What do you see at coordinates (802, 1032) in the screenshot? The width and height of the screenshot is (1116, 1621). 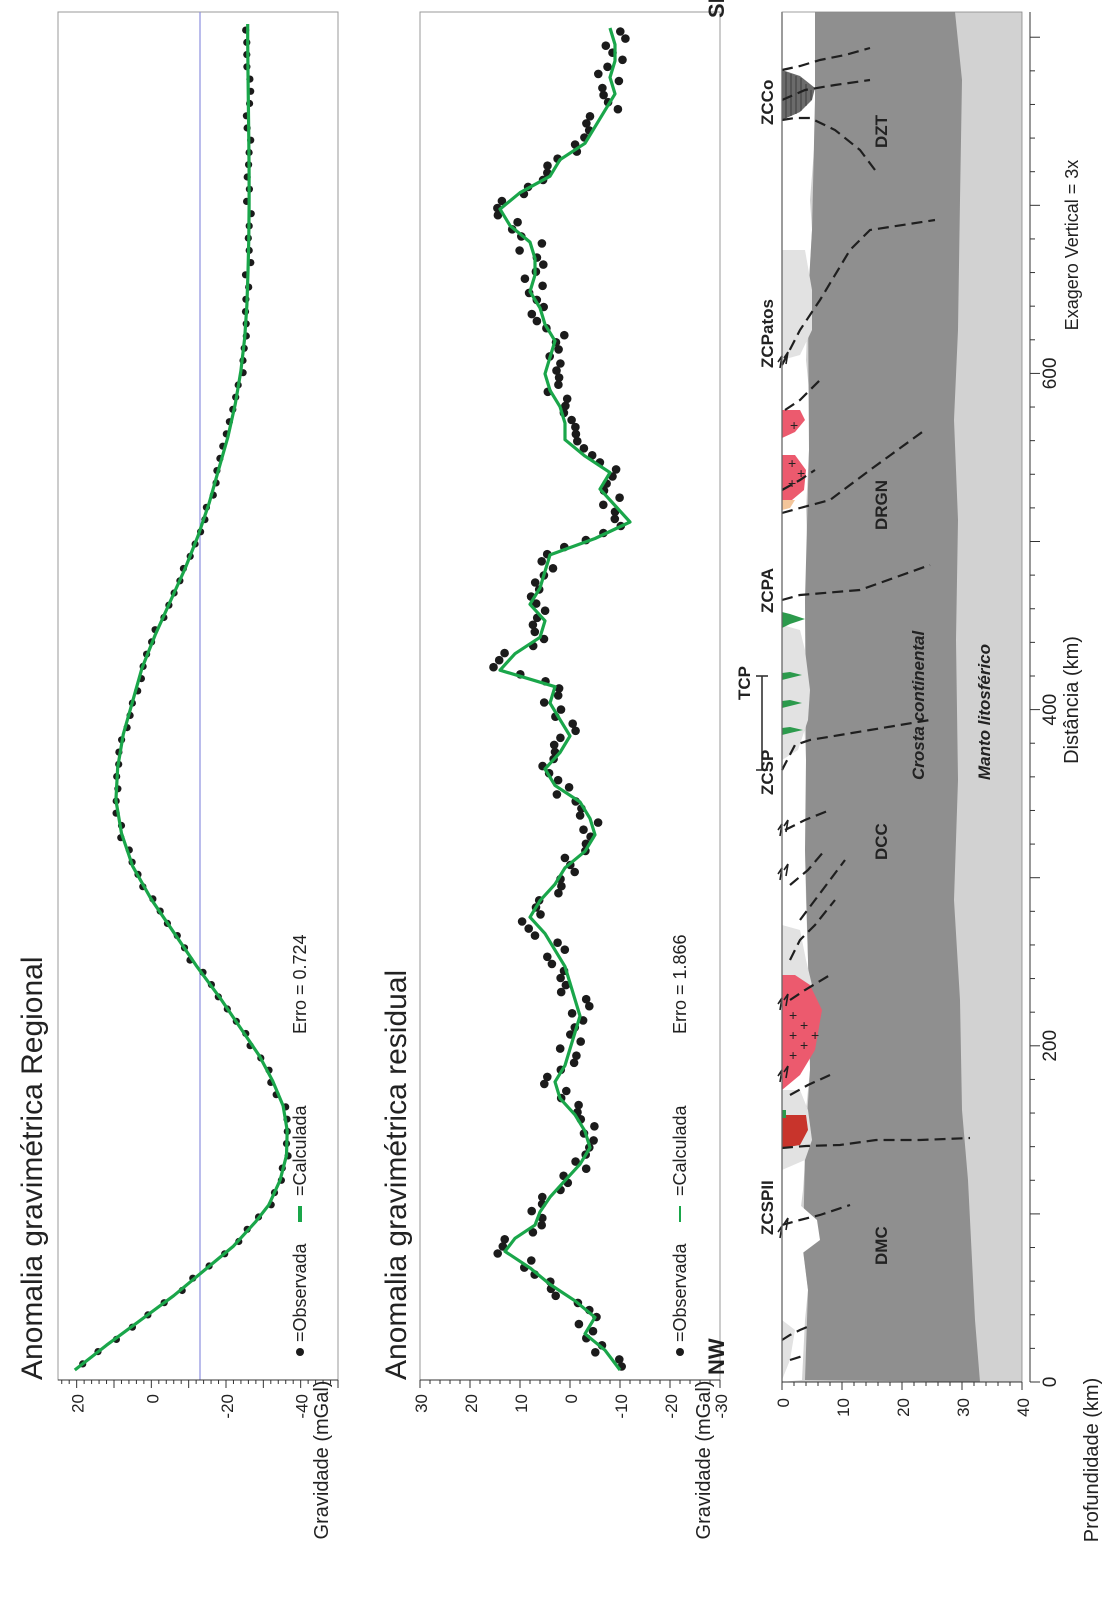 I see `granite-body-dcc` at bounding box center [802, 1032].